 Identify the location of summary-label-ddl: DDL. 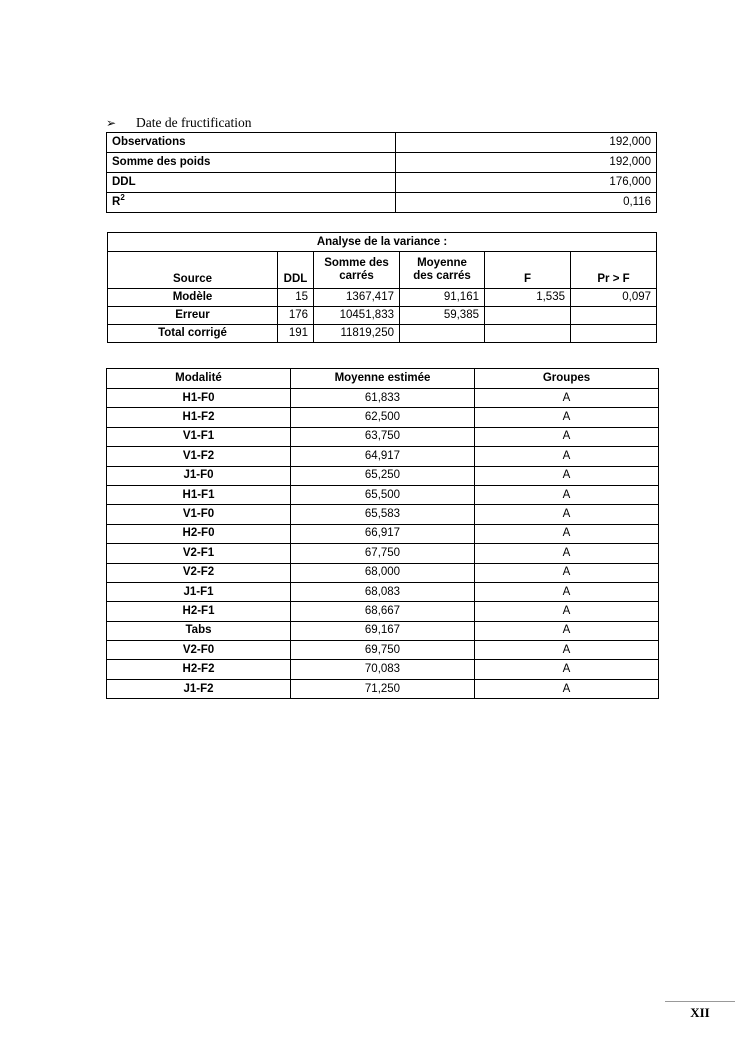
(251, 182).